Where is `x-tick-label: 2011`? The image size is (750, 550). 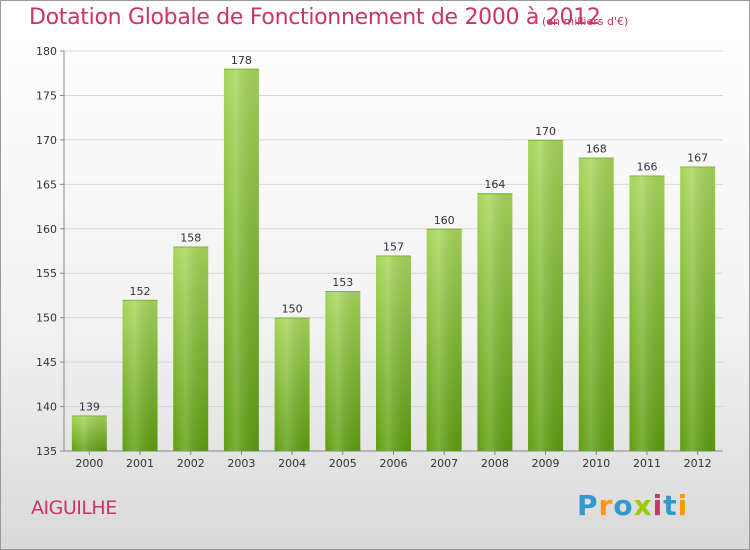
x-tick-label: 2011 is located at coordinates (647, 463).